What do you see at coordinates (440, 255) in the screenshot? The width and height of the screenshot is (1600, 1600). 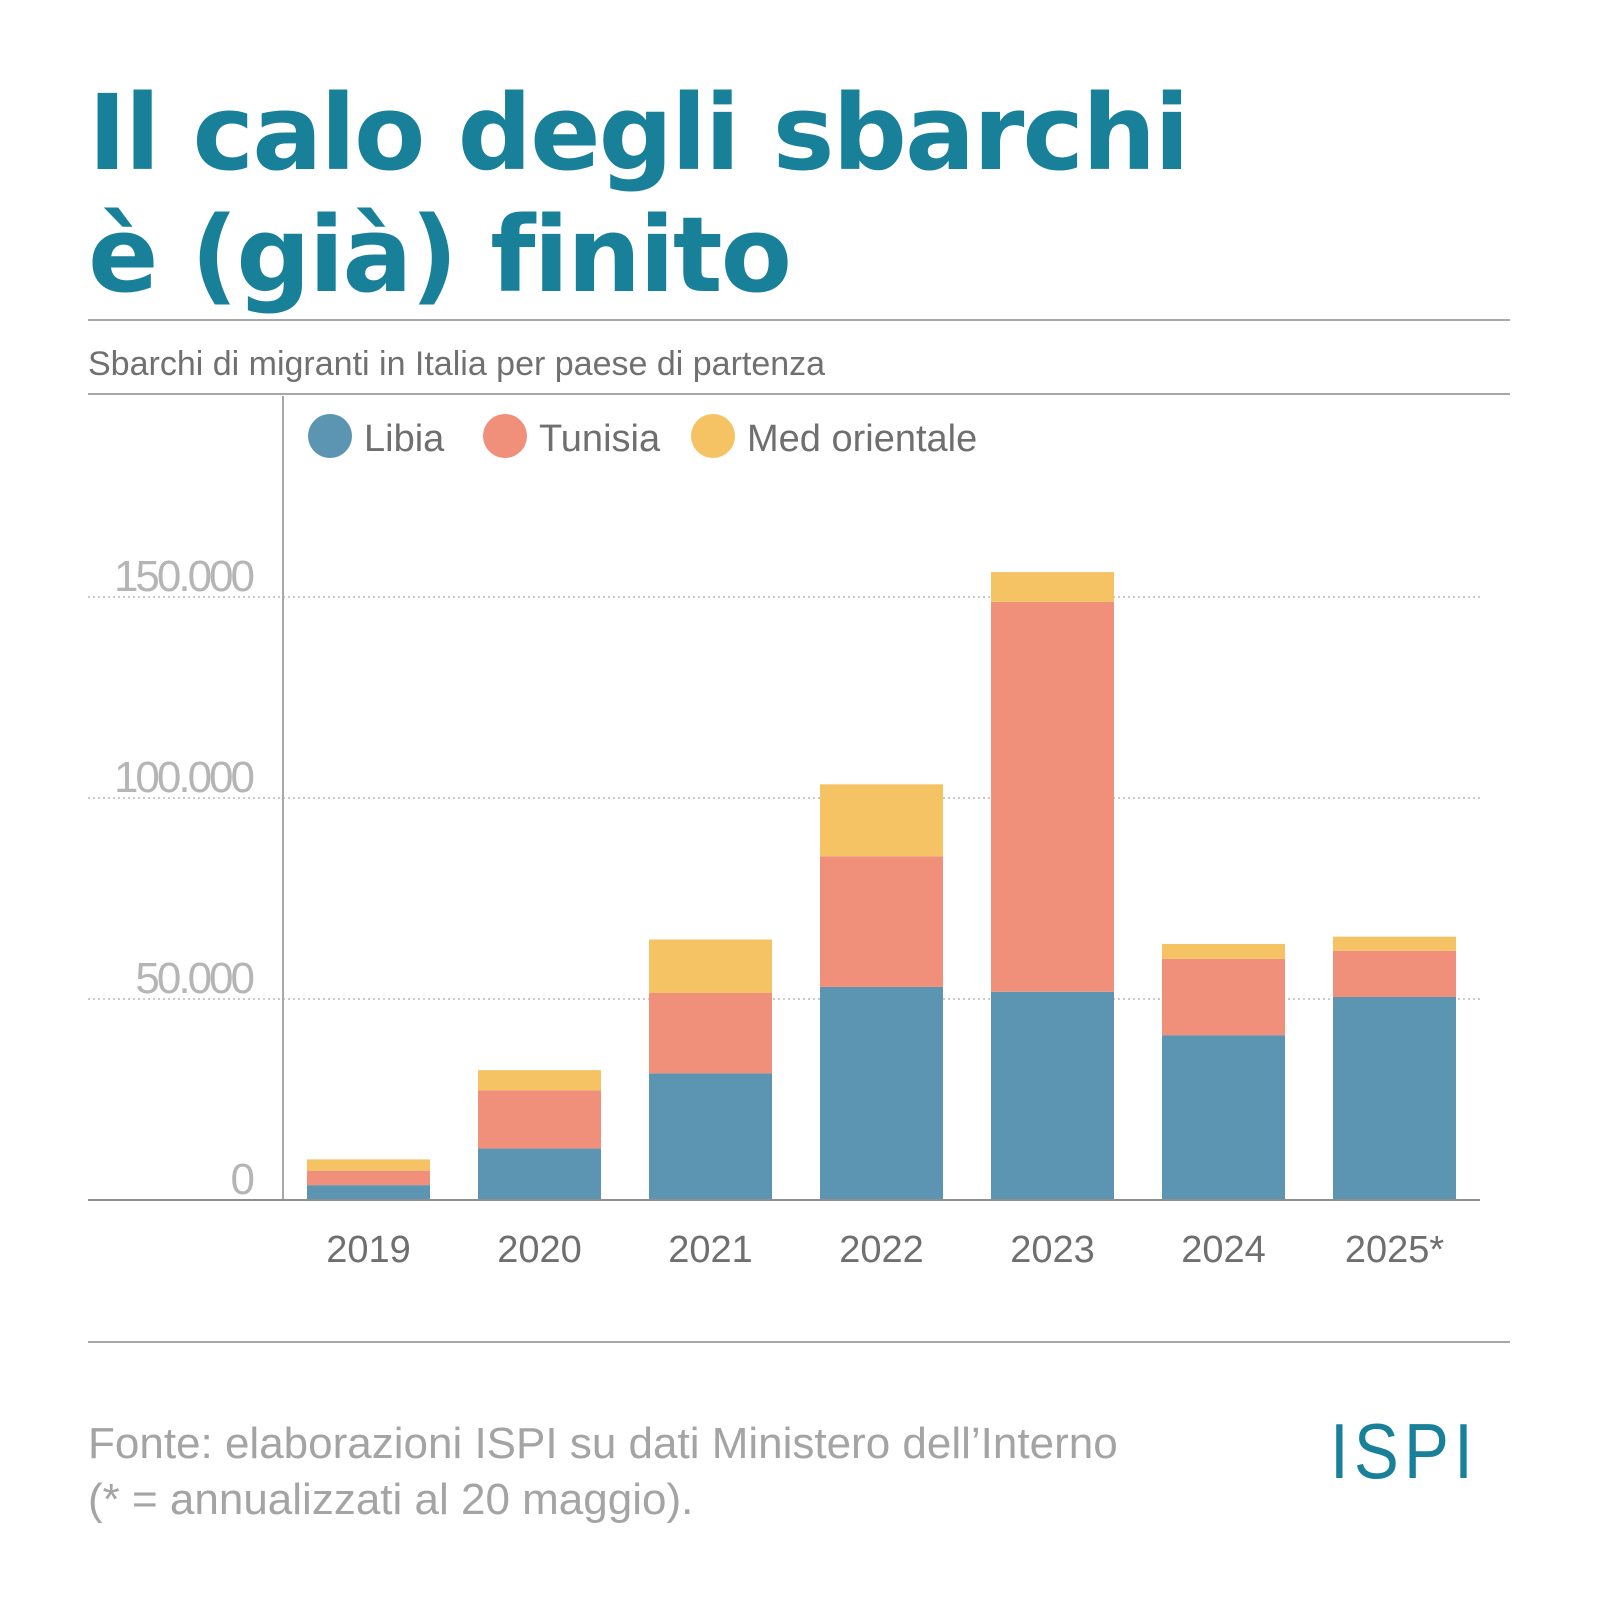 I see `title-line-2: è (già) finito` at bounding box center [440, 255].